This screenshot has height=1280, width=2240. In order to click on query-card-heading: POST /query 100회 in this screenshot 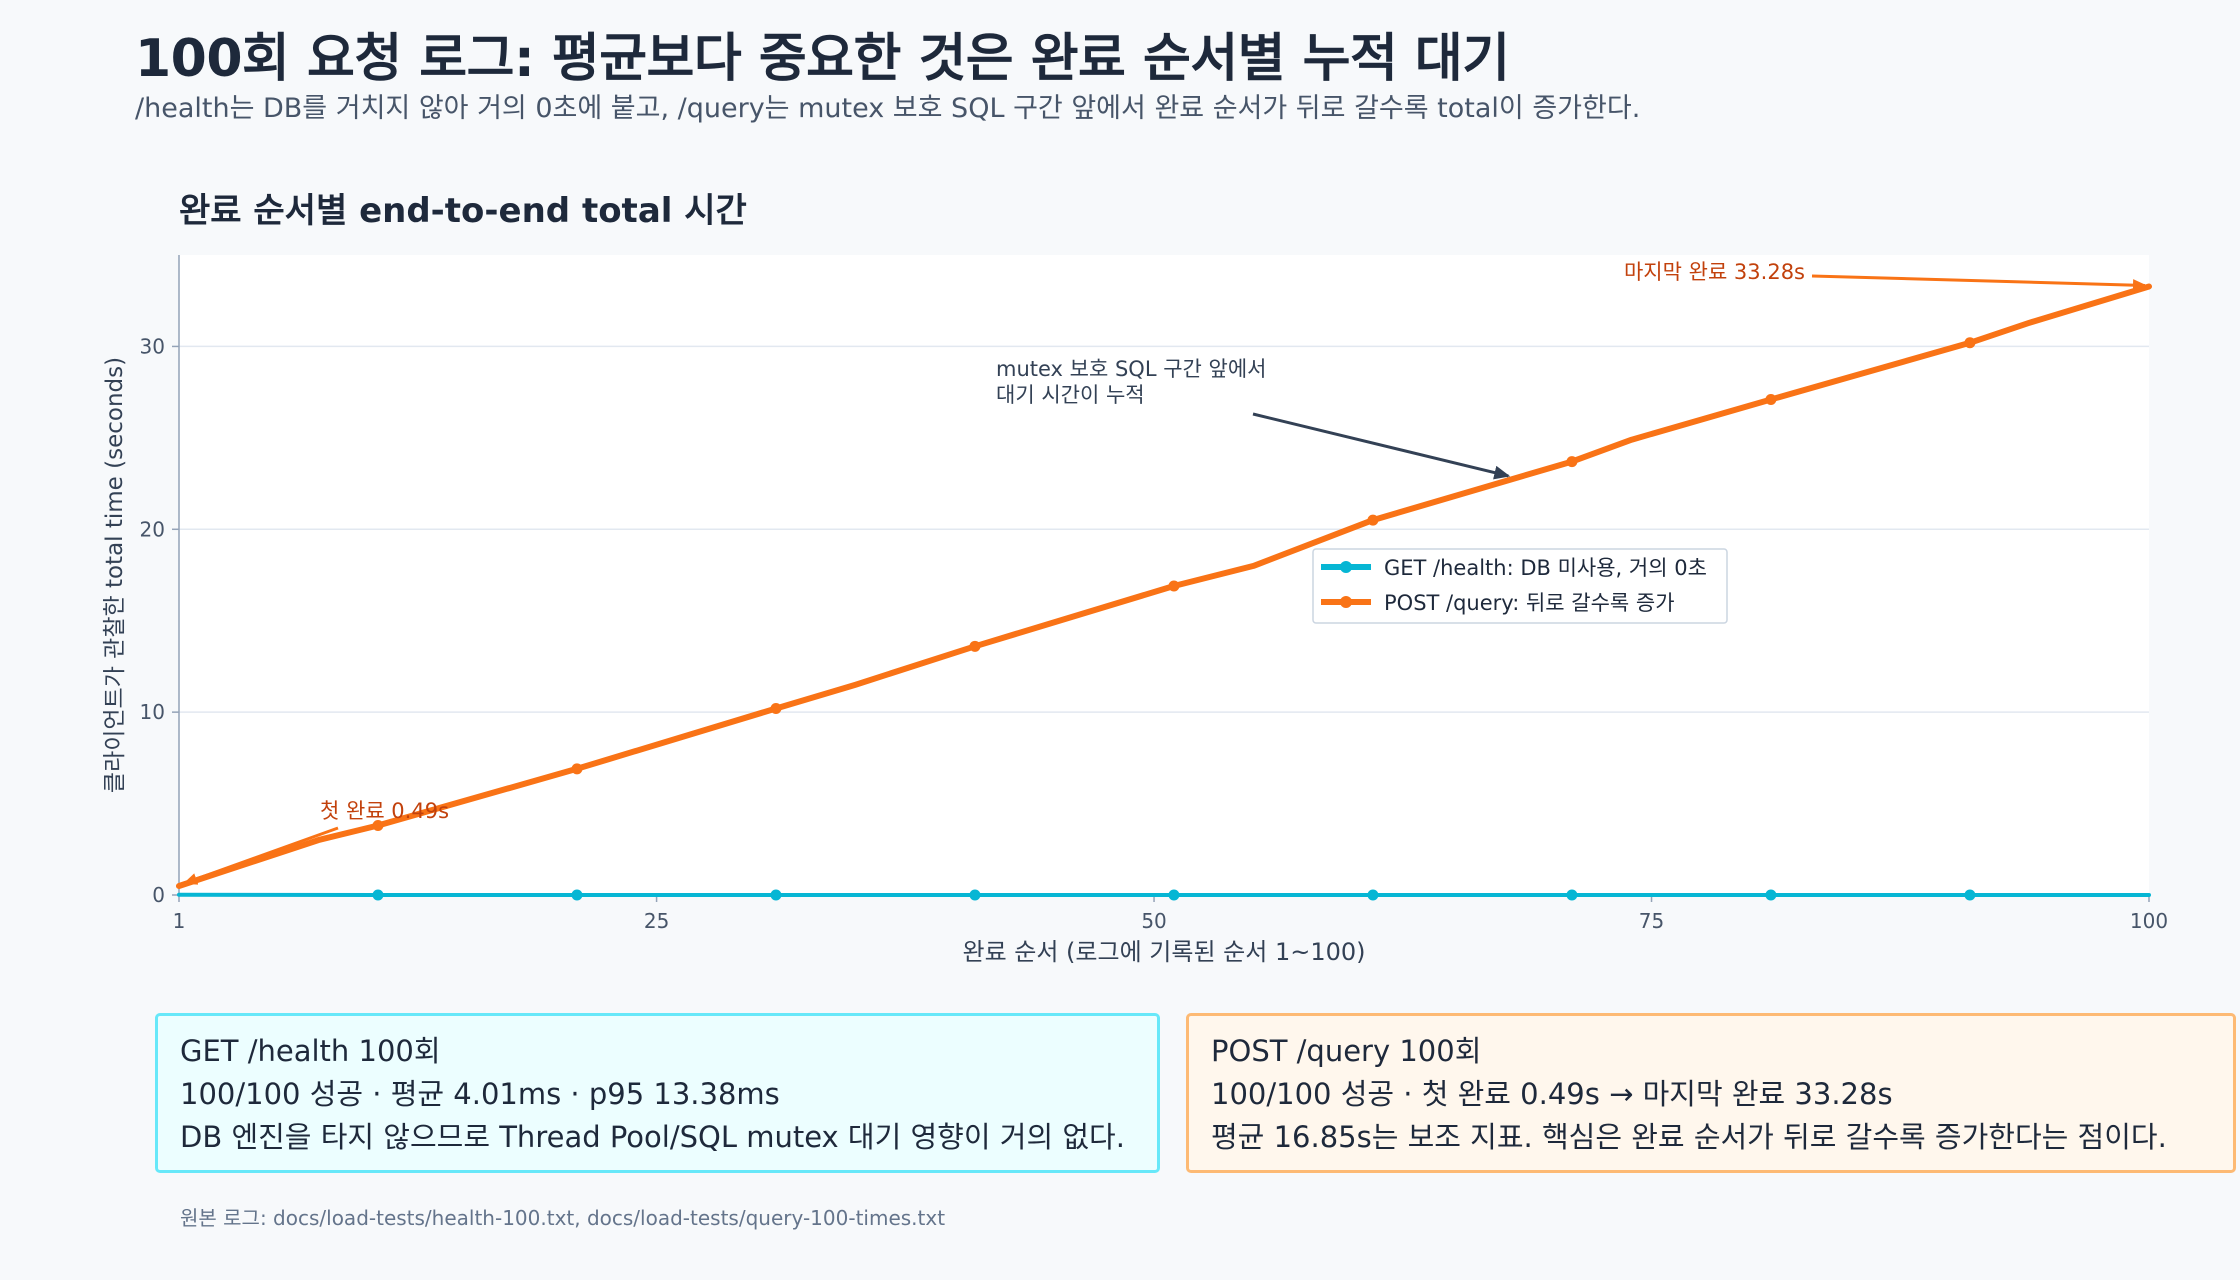, I will do `click(1346, 1051)`.